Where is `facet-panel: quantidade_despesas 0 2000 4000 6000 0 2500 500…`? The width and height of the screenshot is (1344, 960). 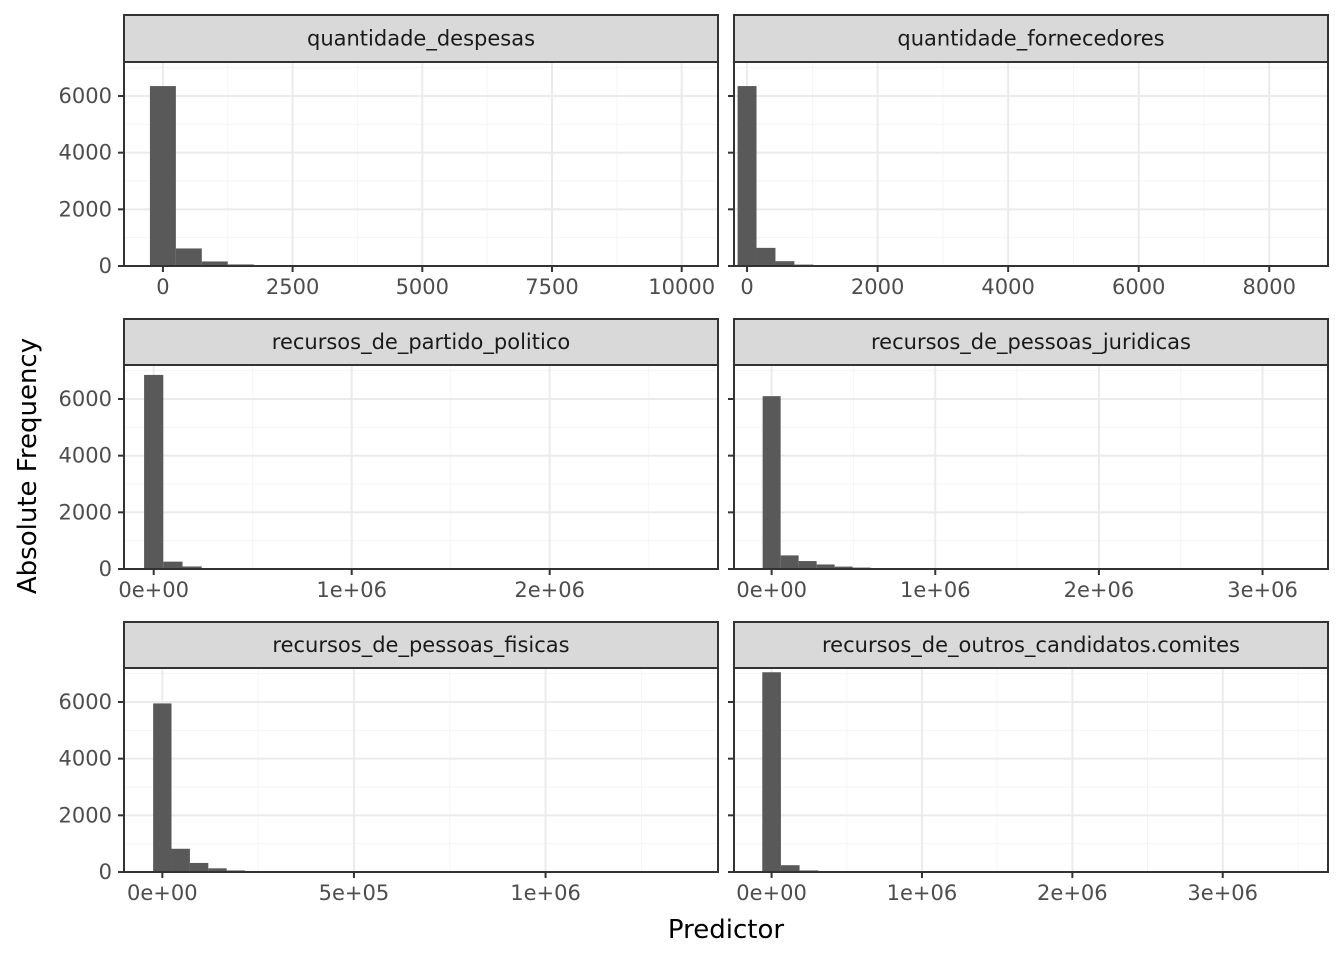
facet-panel: quantidade_despesas 0 2000 4000 6000 0 2500 500… is located at coordinates (389, 156).